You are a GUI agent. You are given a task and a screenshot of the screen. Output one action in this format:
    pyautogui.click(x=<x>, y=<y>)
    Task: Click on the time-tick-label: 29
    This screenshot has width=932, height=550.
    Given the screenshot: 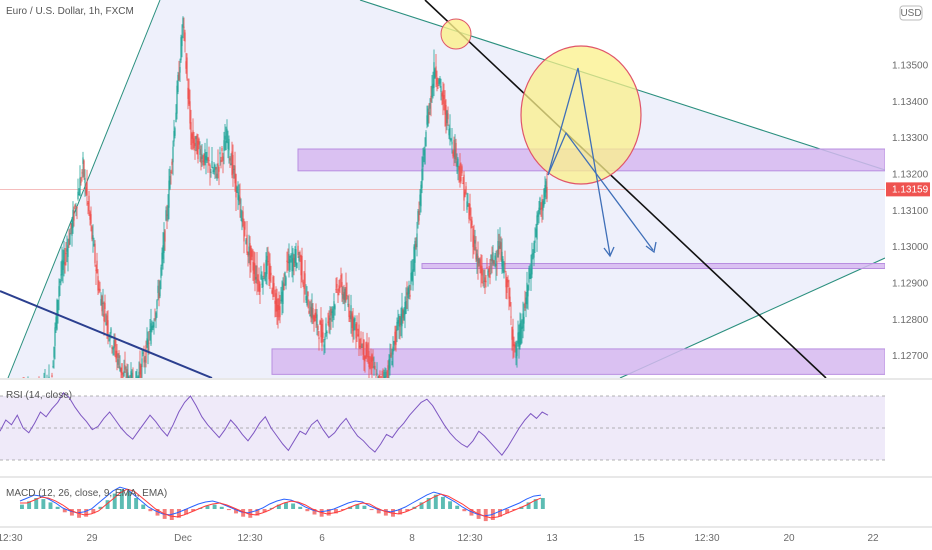 What is the action you would take?
    pyautogui.click(x=92, y=538)
    